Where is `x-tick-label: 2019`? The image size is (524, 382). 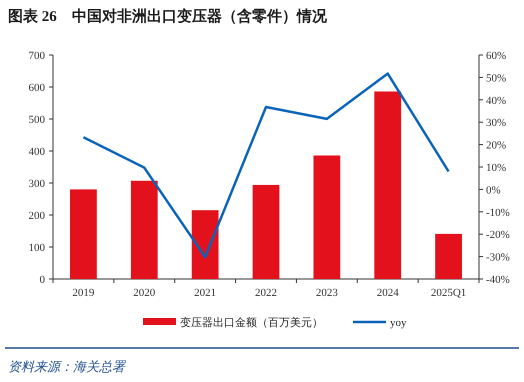
x-tick-label: 2019 is located at coordinates (83, 293).